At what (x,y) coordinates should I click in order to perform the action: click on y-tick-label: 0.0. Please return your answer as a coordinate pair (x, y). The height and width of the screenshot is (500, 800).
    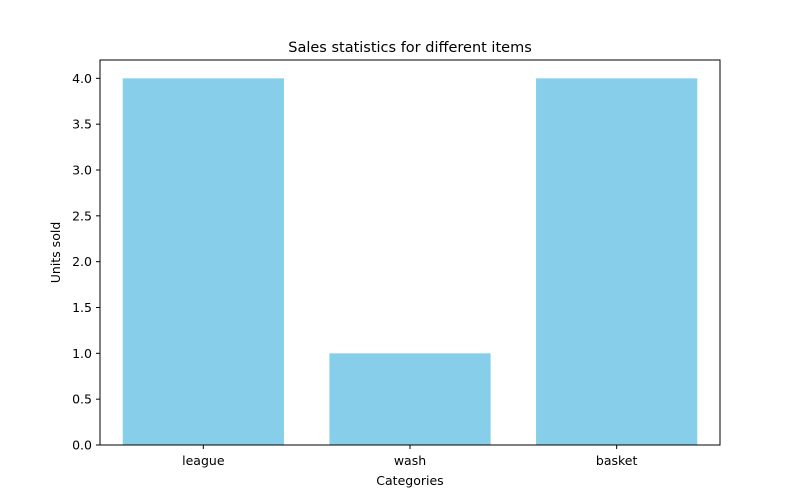
    Looking at the image, I should click on (82, 445).